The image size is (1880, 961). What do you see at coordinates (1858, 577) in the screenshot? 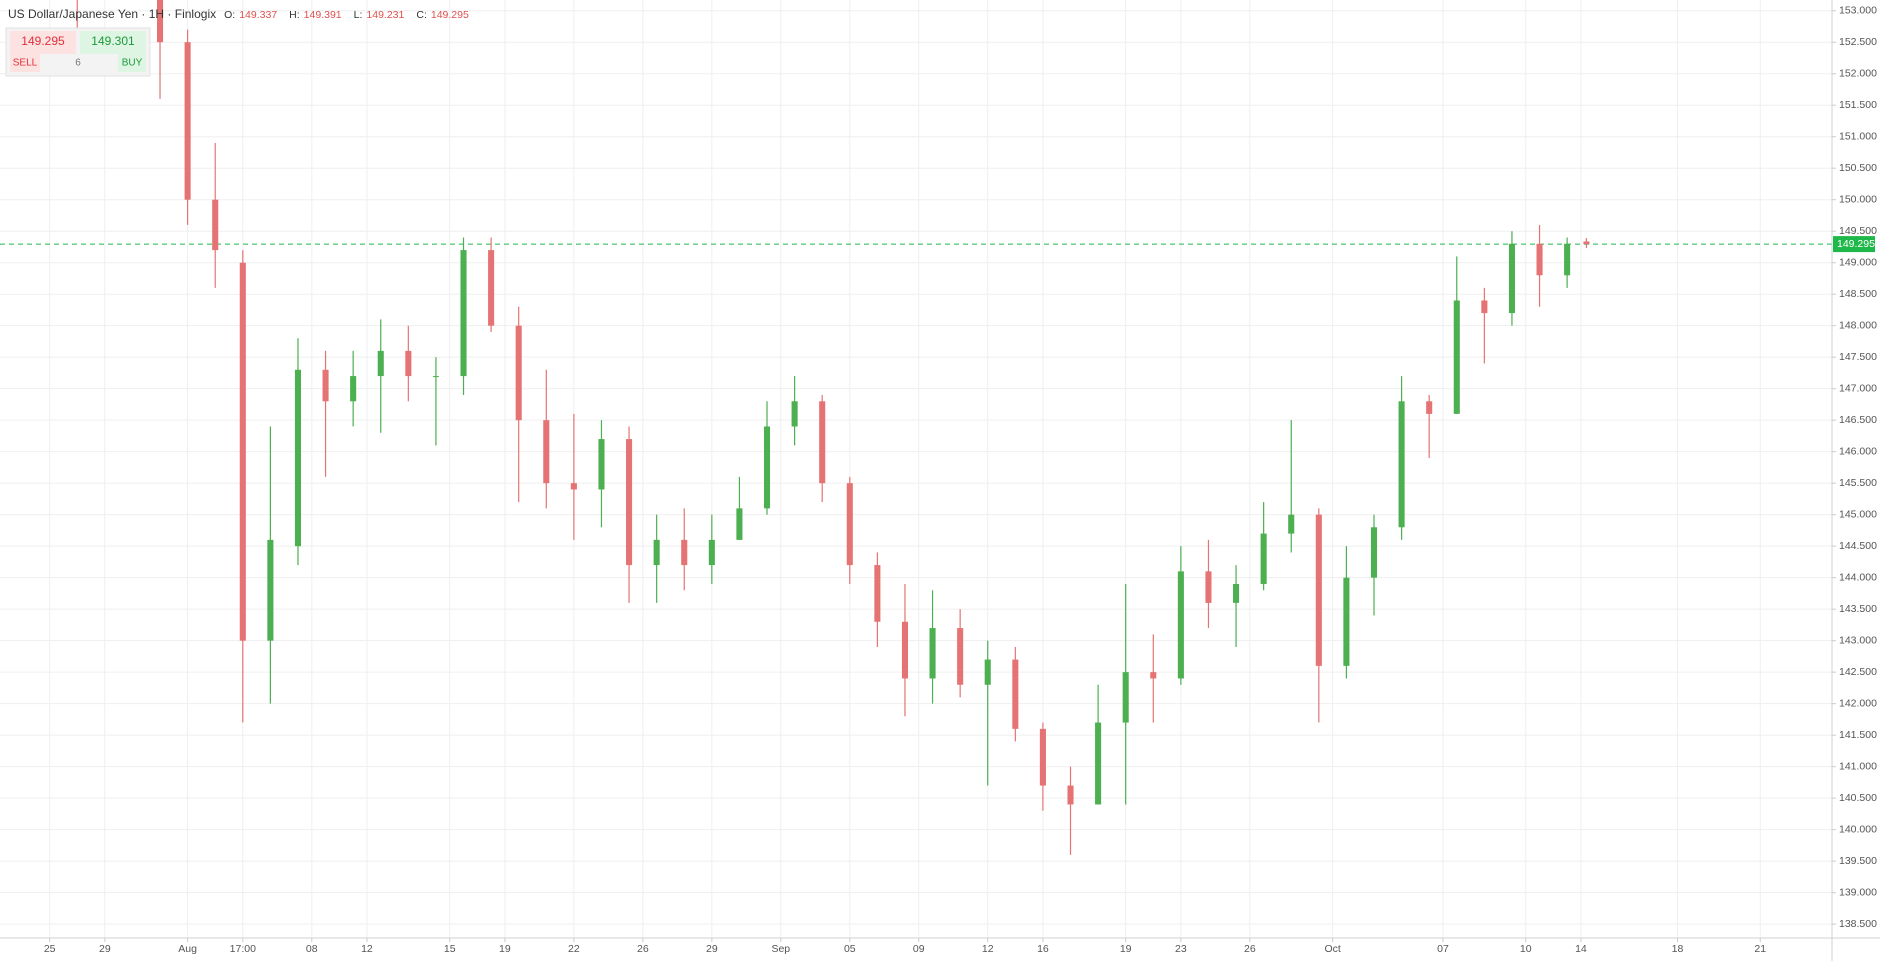
I see `y-tick-label: 144.000` at bounding box center [1858, 577].